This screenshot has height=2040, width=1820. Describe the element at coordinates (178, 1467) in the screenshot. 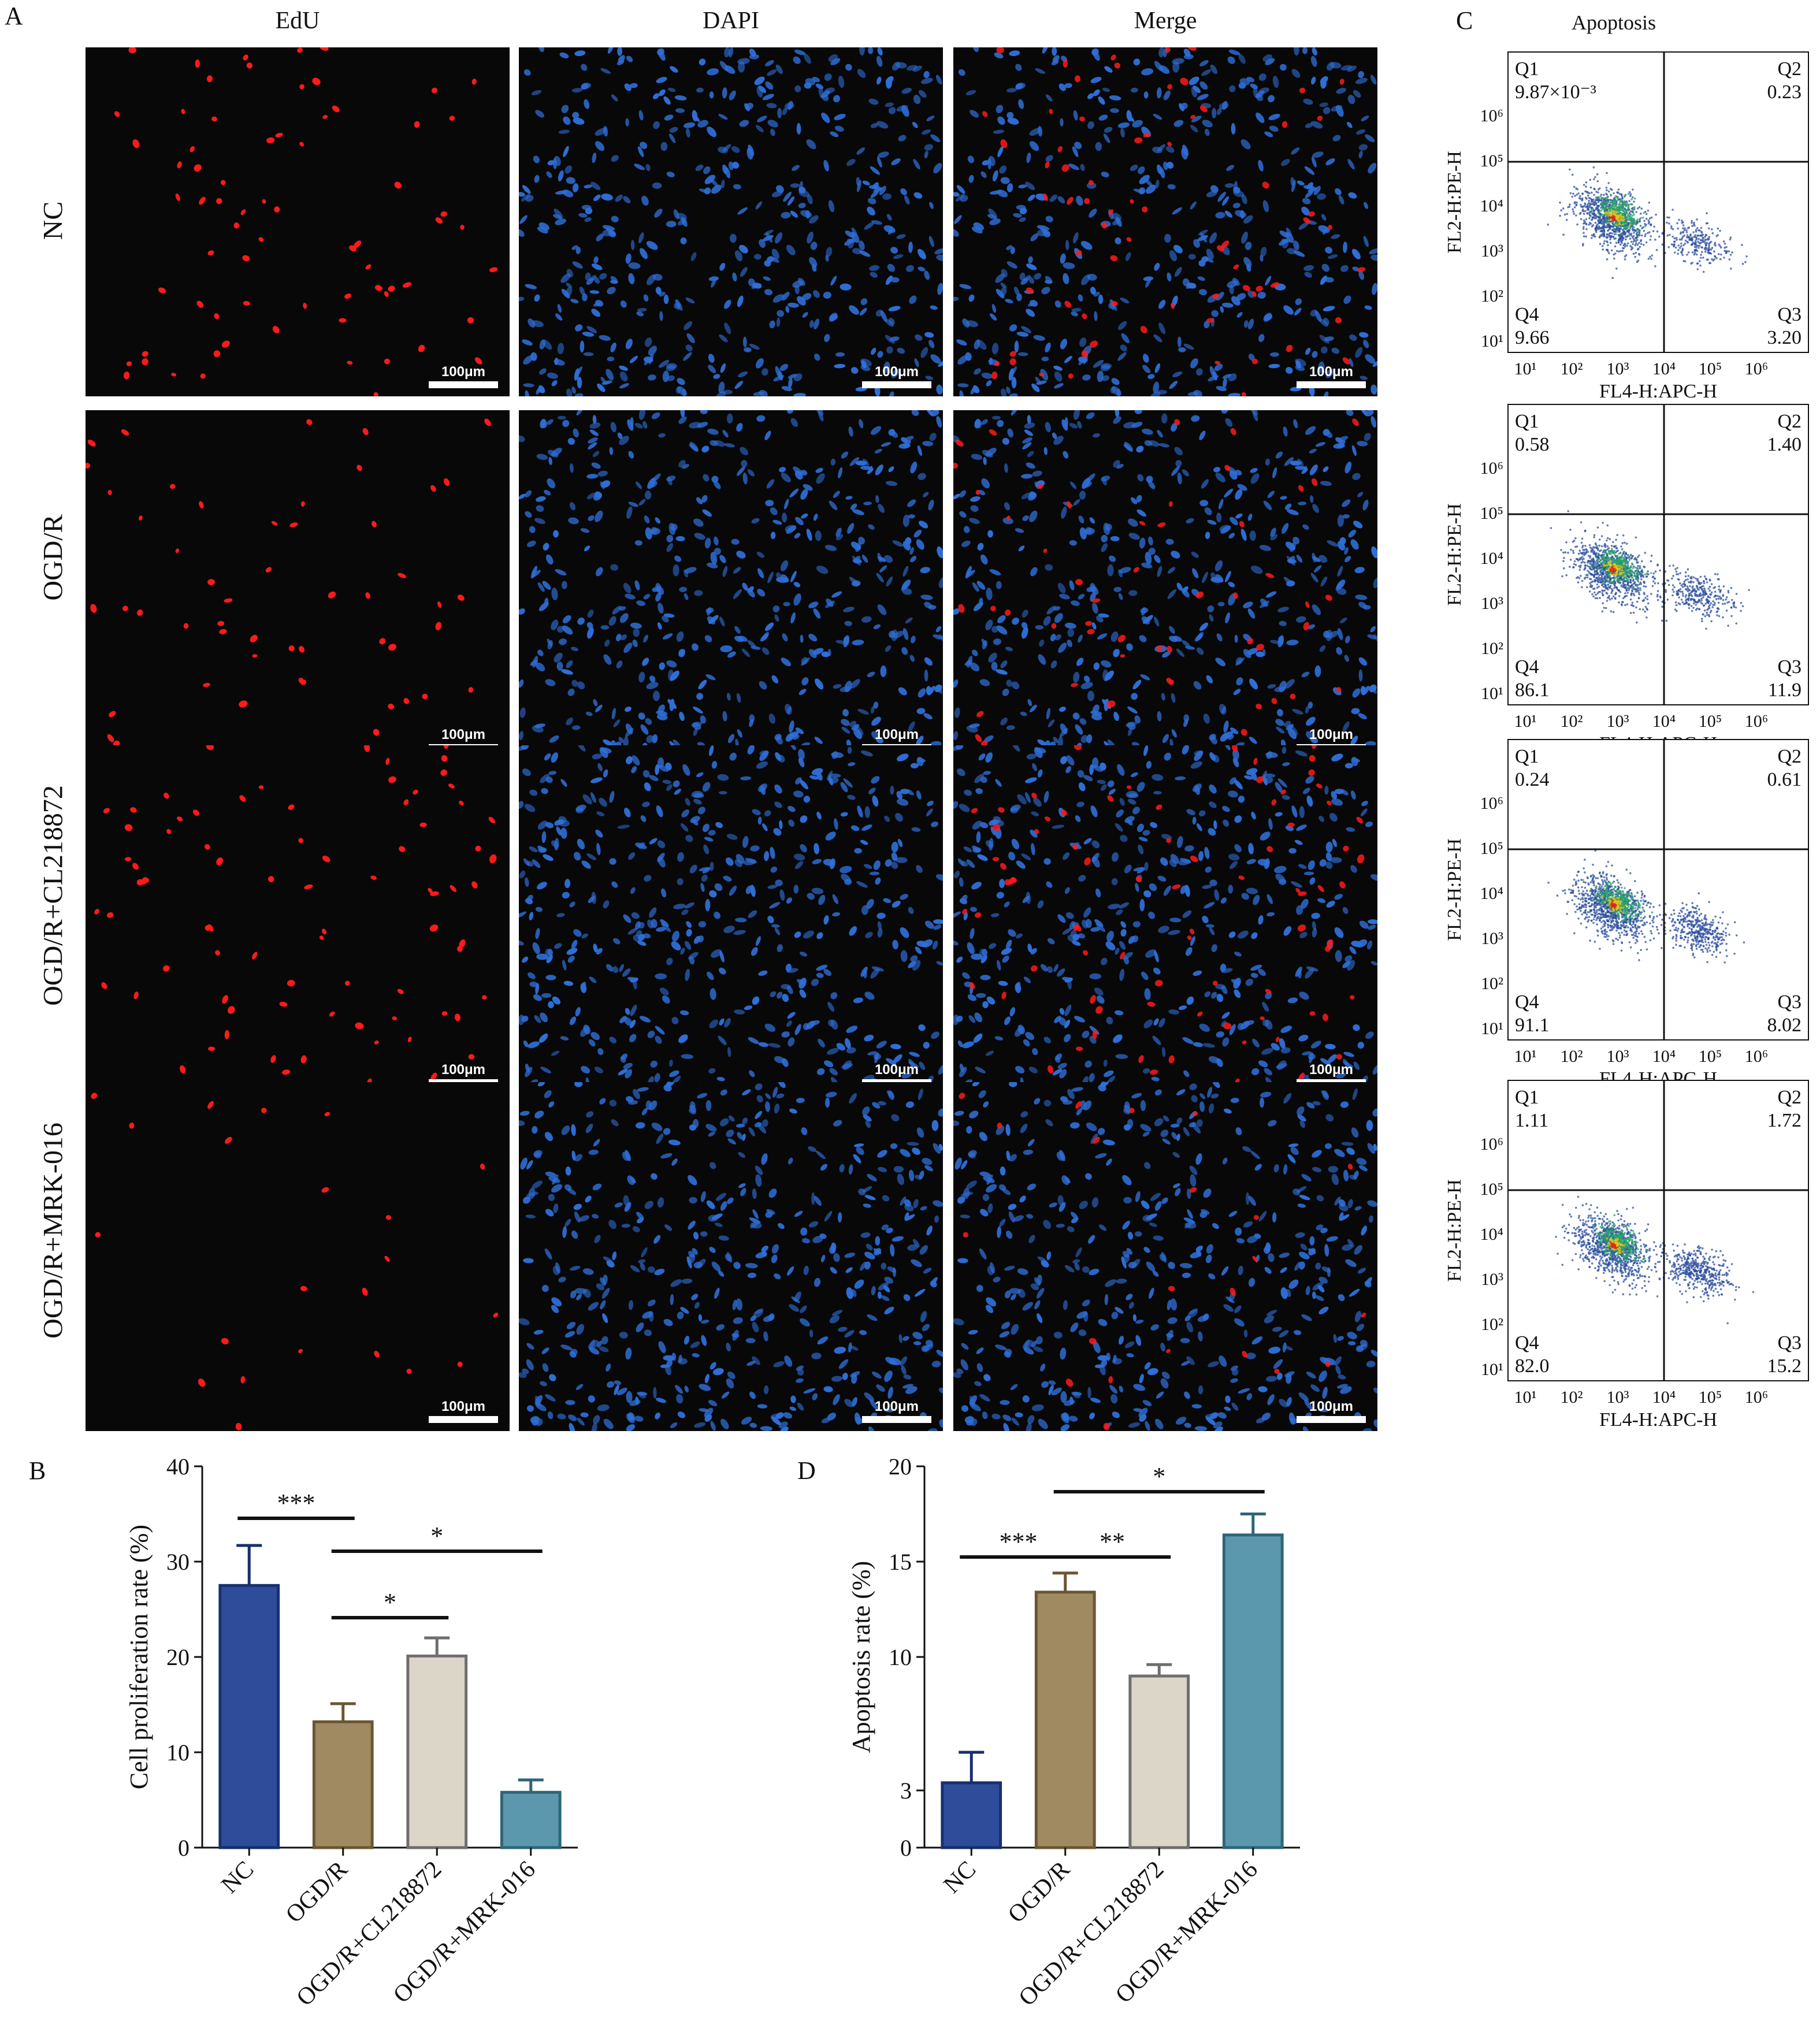

I see `y-tick-label: 40` at that location.